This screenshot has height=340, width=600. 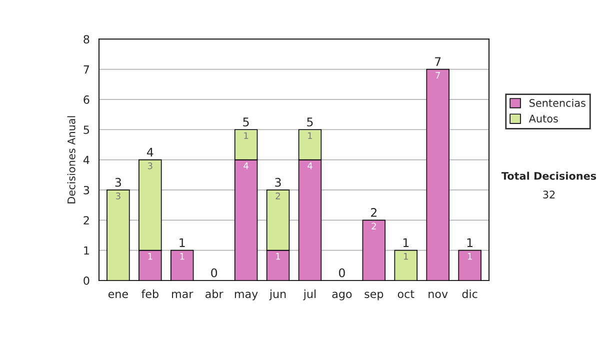 I want to click on x-tick-label: dic, so click(x=470, y=294).